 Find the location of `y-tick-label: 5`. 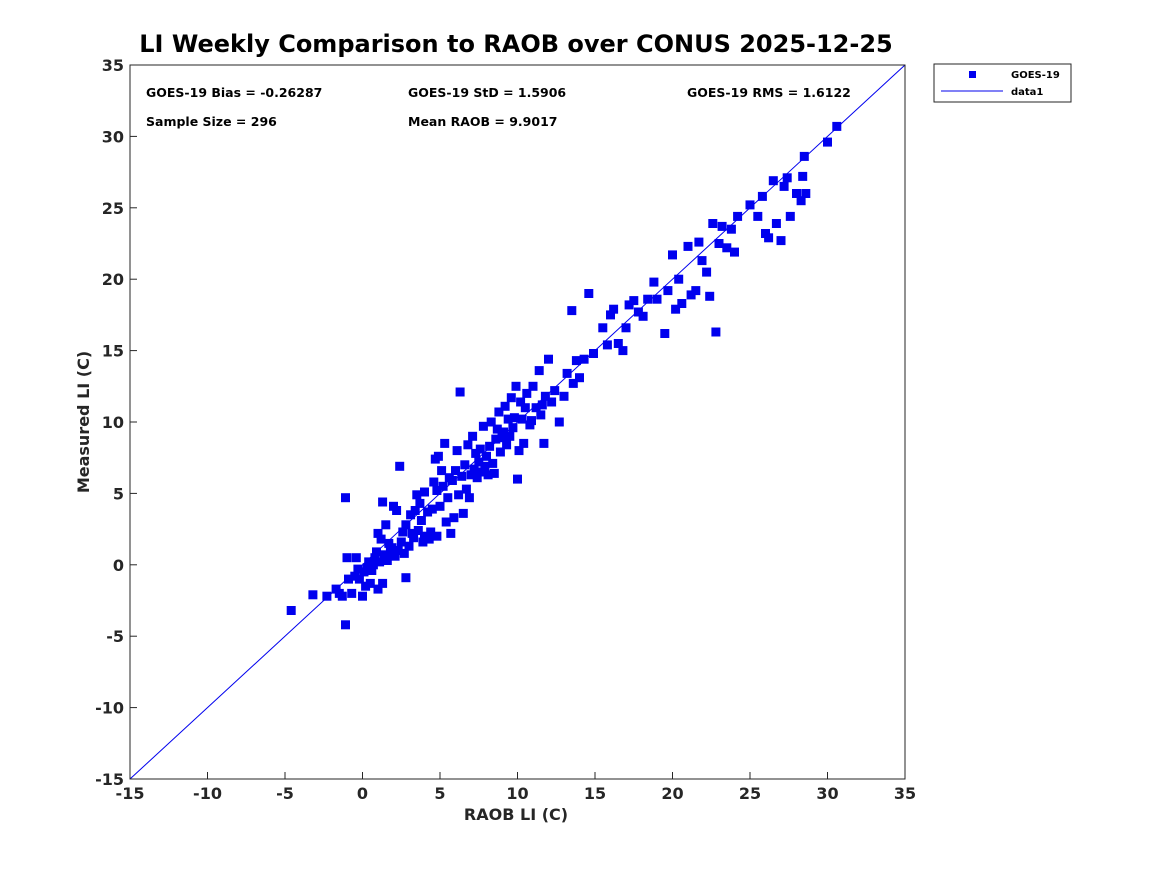

y-tick-label: 5 is located at coordinates (118, 493).